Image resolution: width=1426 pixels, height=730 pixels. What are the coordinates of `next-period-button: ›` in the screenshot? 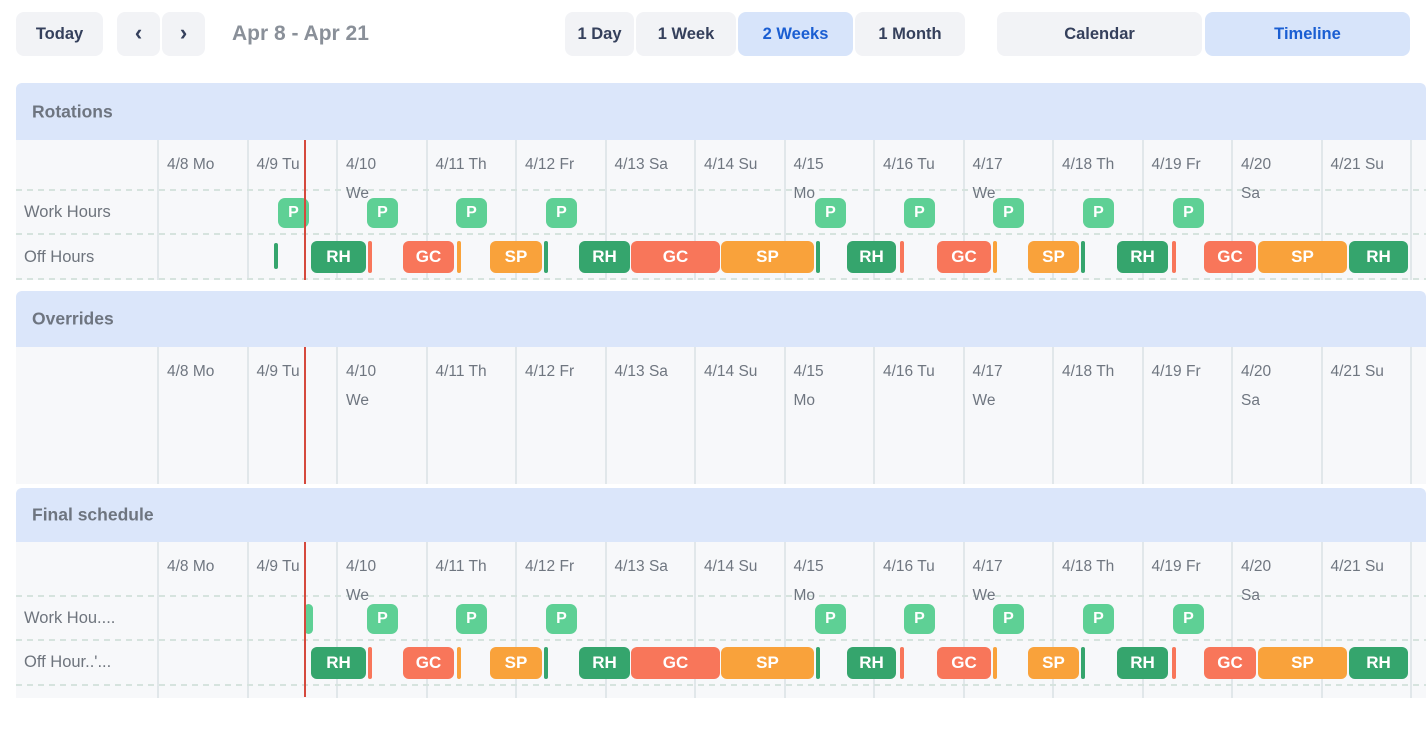 It's located at (183, 34).